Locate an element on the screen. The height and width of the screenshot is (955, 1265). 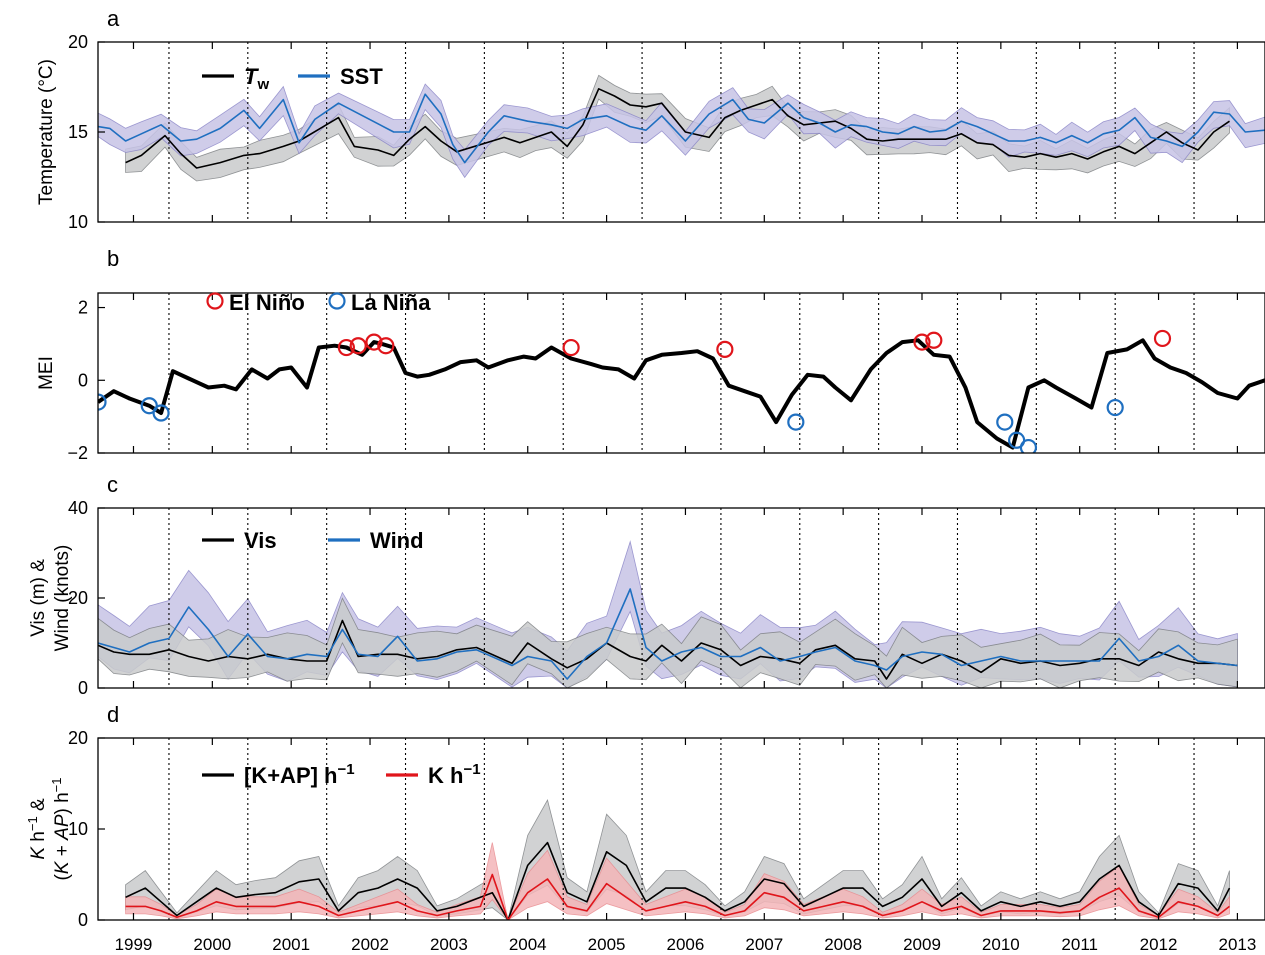
y-tick-label: 40 is located at coordinates (78, 508).